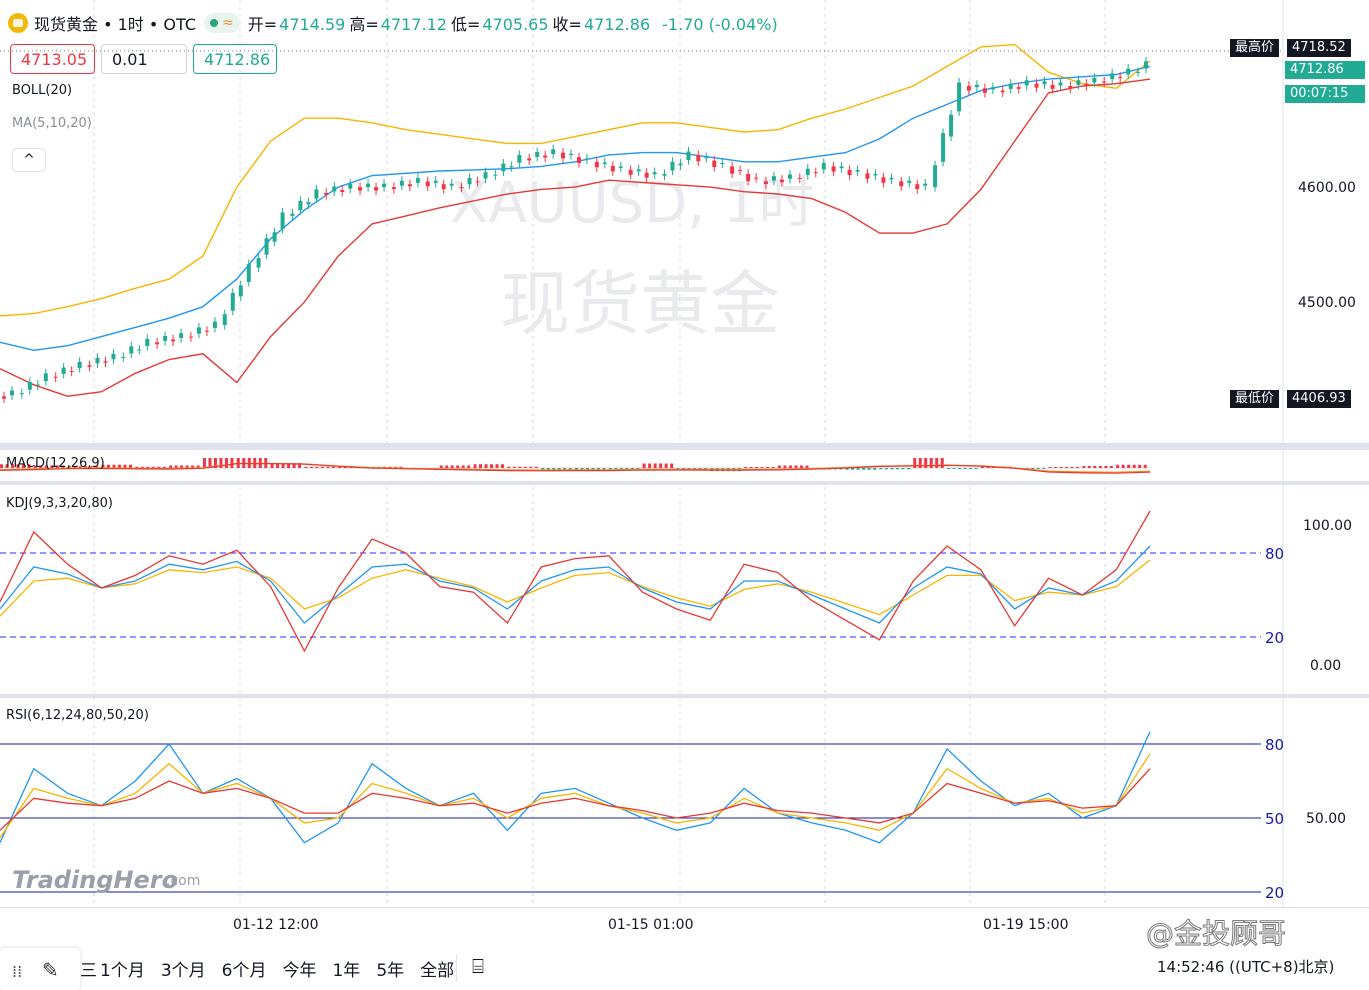  Describe the element at coordinates (1327, 303) in the screenshot. I see `price-tick-label: 4500.00` at that location.